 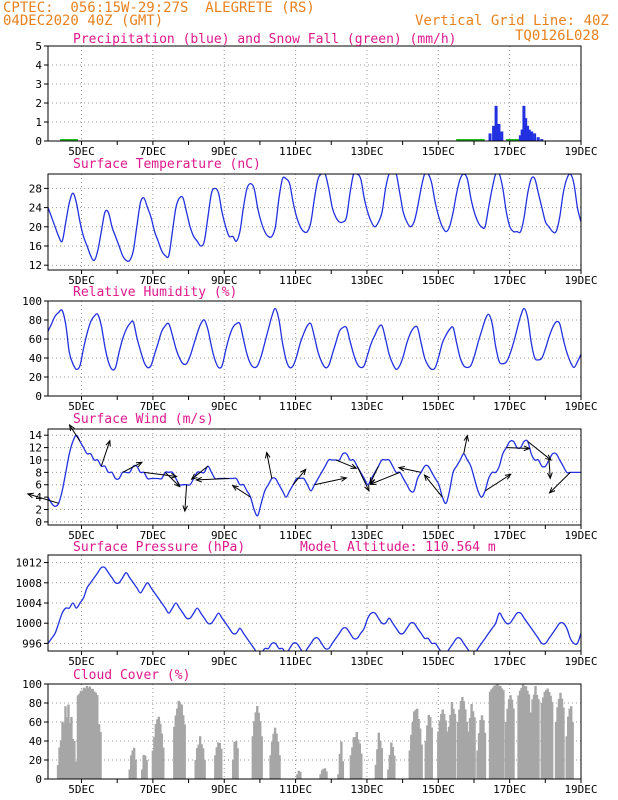 What do you see at coordinates (29, 603) in the screenshot?
I see `y-tick-label: 1004` at bounding box center [29, 603].